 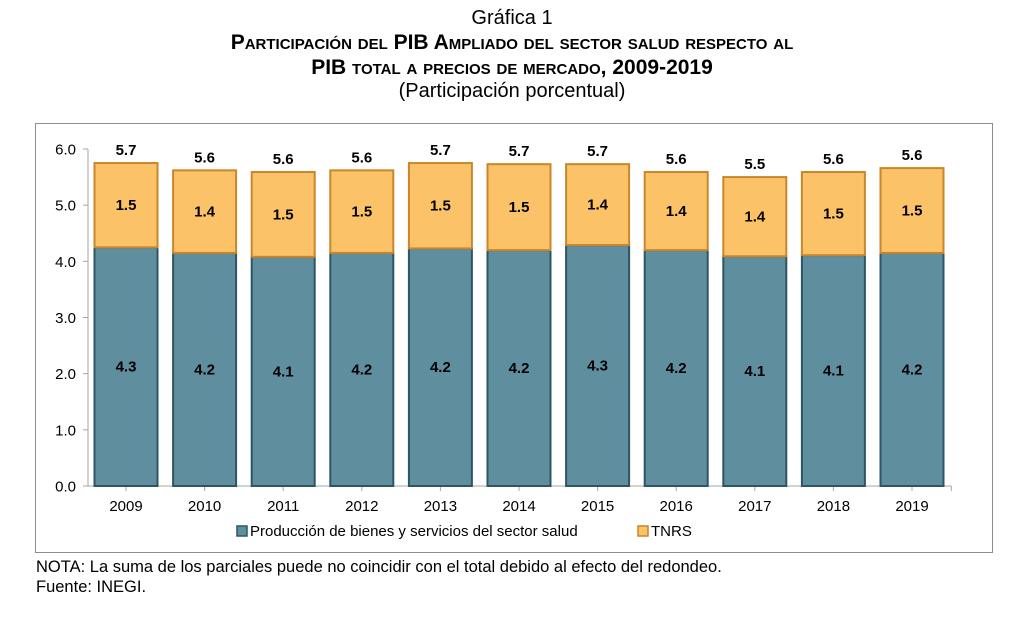 What do you see at coordinates (754, 506) in the screenshot?
I see `x-tick-label: 2017` at bounding box center [754, 506].